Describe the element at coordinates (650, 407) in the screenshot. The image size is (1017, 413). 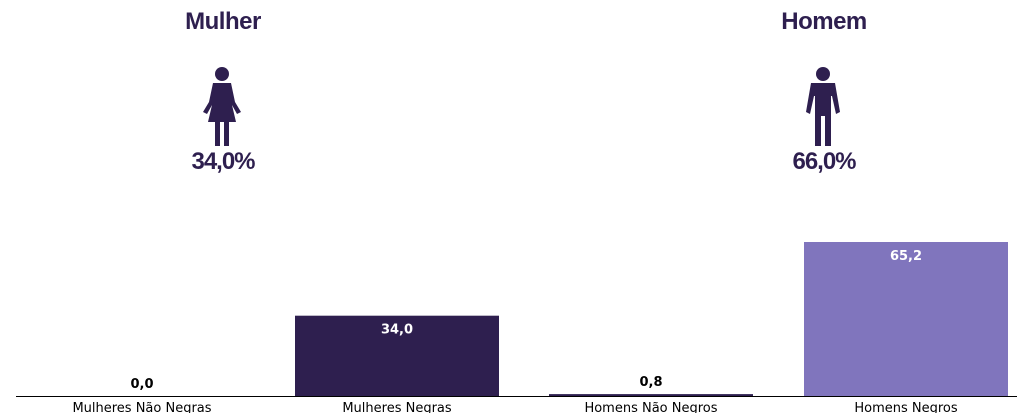
I see `x-tick-label: Homens Não Negros` at that location.